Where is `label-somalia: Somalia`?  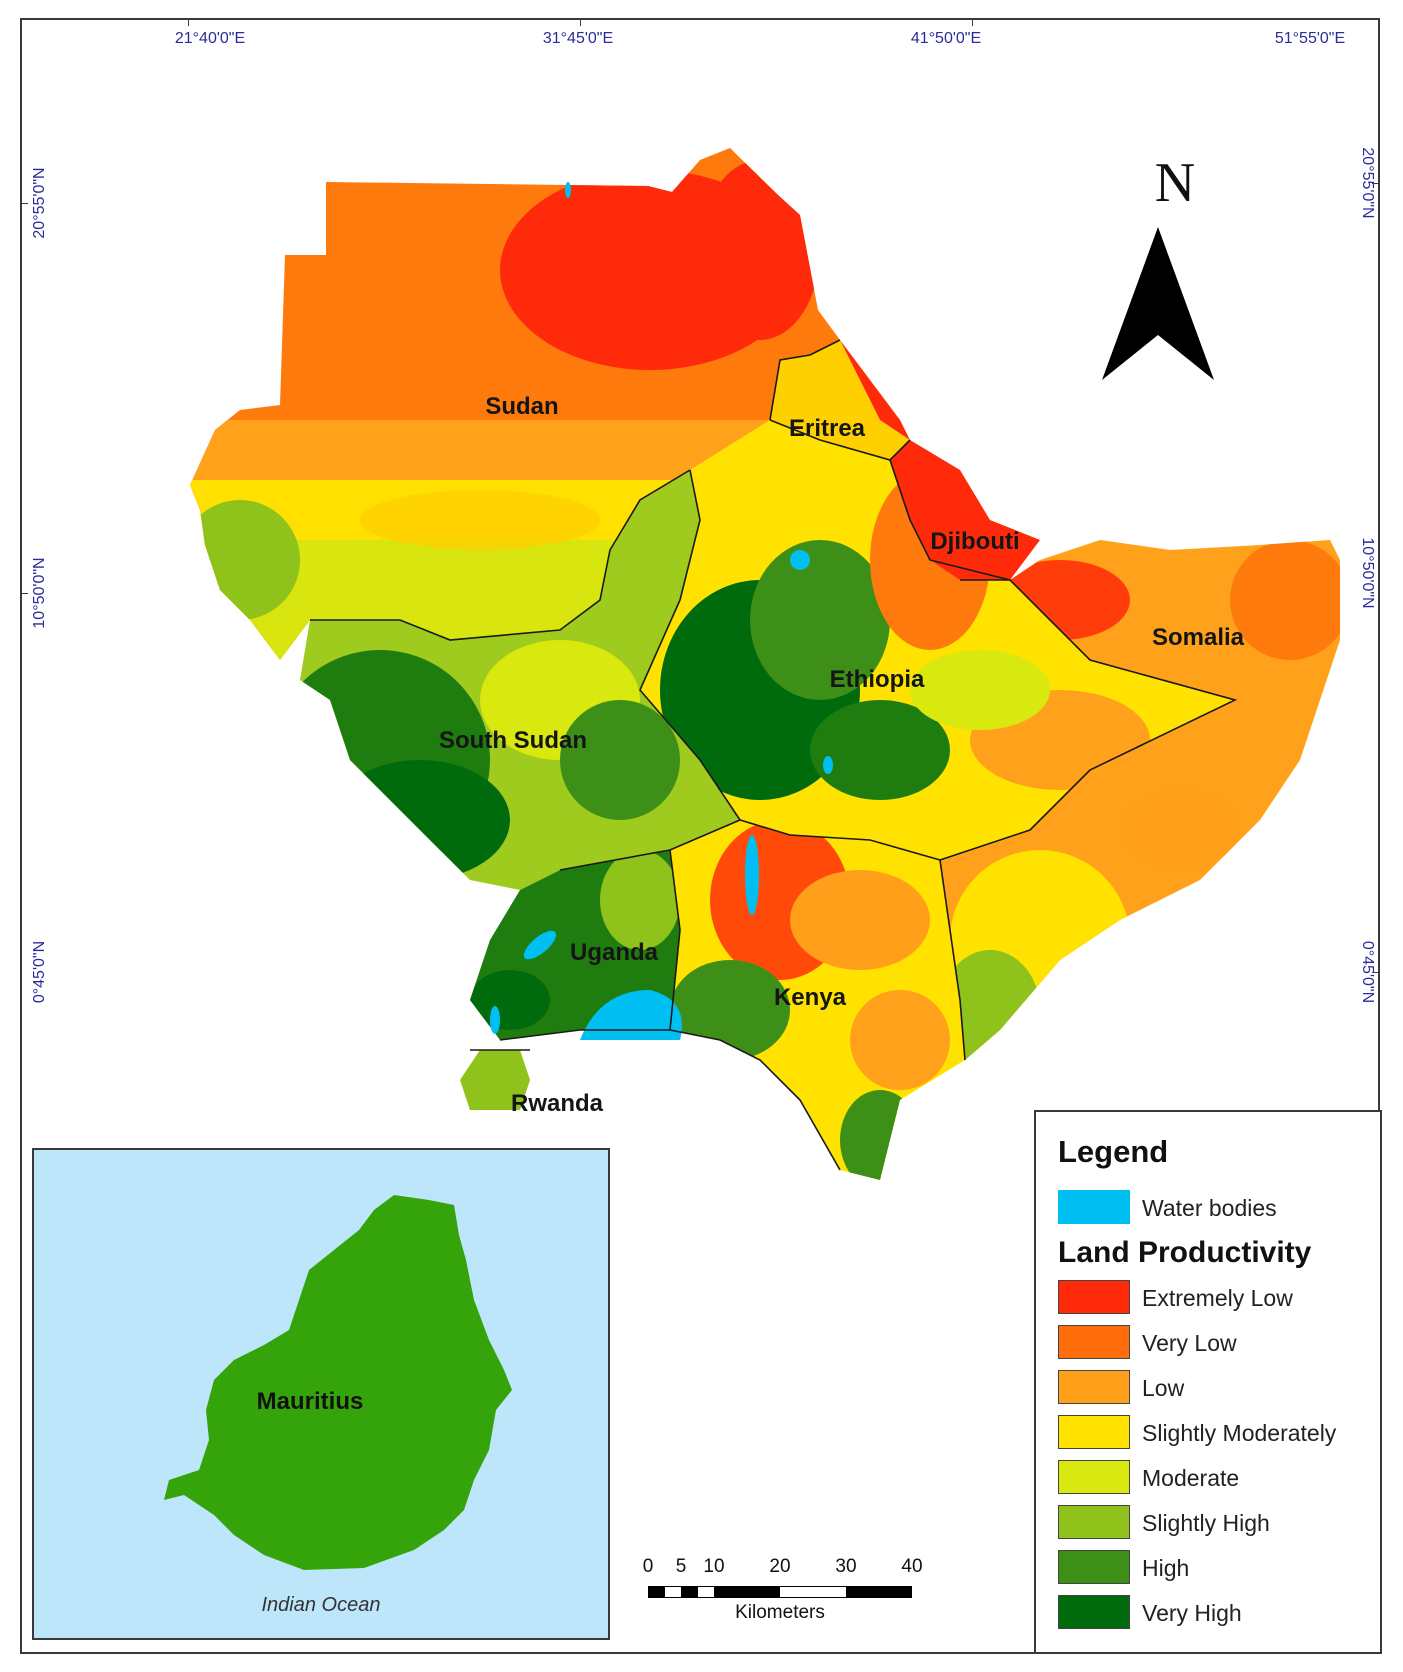
label-somalia: Somalia is located at coordinates (1198, 637).